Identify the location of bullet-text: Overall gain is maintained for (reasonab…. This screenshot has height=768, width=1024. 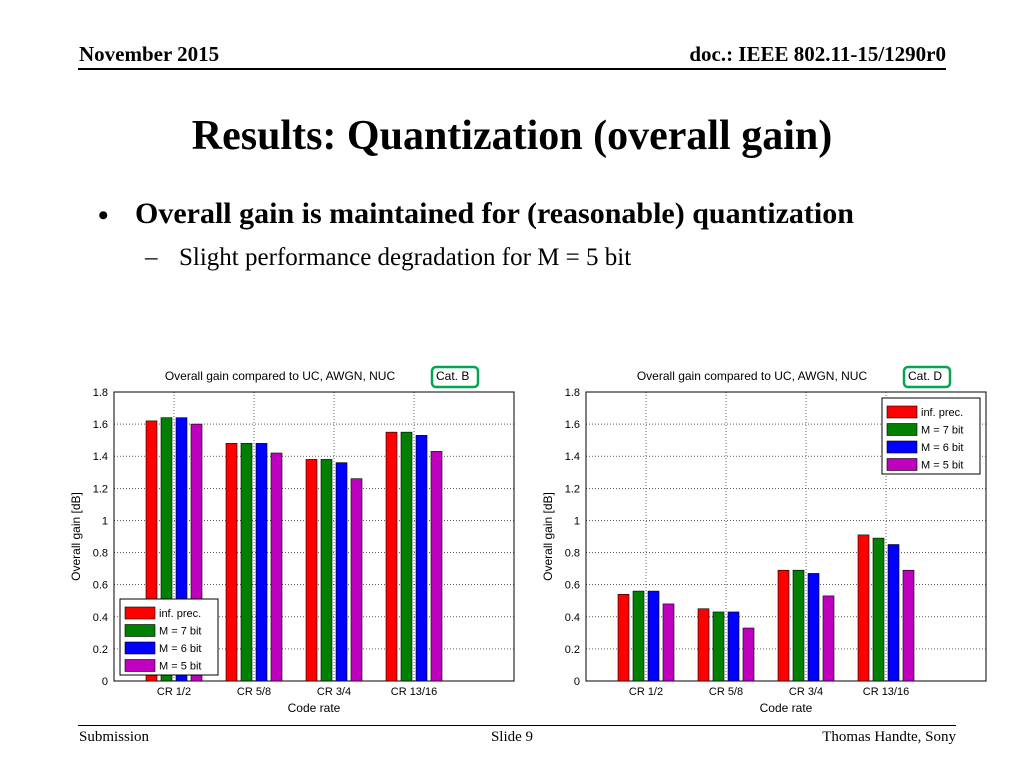
(494, 213).